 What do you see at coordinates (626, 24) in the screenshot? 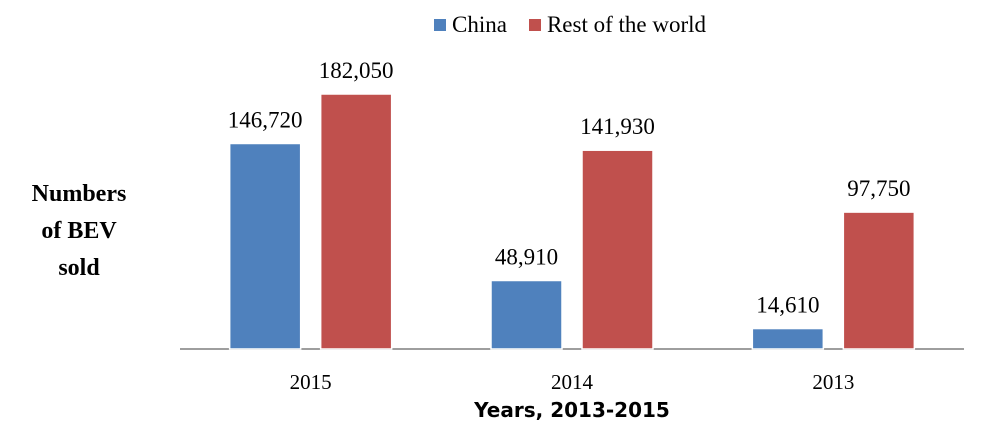
I see `legend-label-rest-of-world: Rest of the world` at bounding box center [626, 24].